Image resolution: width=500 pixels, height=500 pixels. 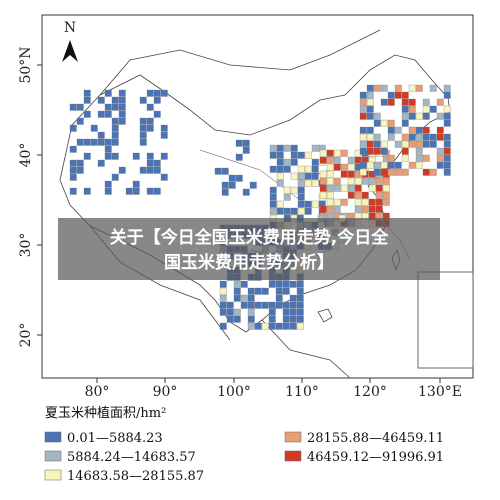 I want to click on north-label: N, so click(x=70, y=28).